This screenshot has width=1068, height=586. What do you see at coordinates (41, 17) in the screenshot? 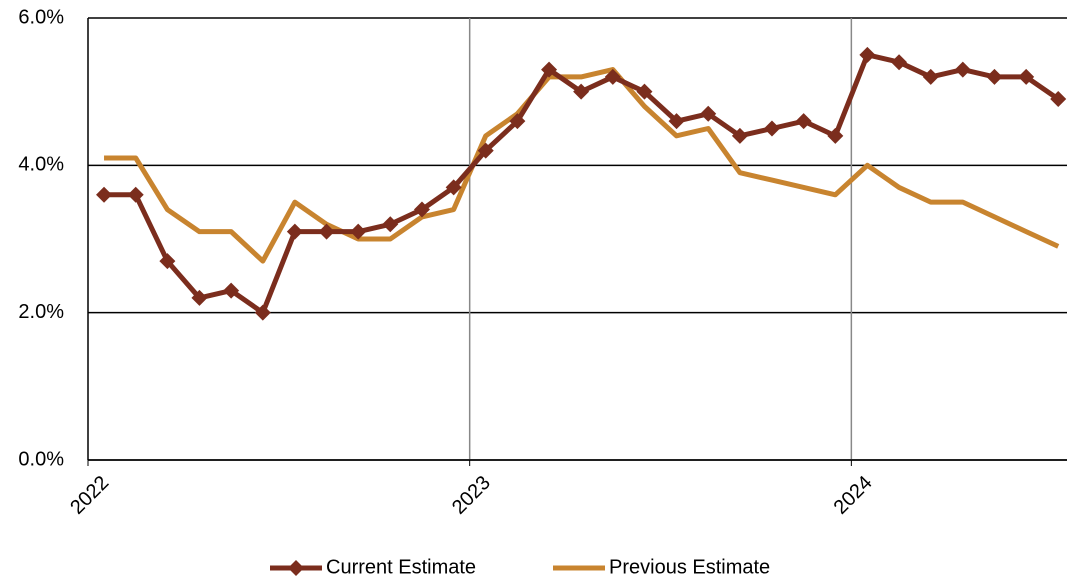
I see `y-tick-label: 6.0%` at bounding box center [41, 17].